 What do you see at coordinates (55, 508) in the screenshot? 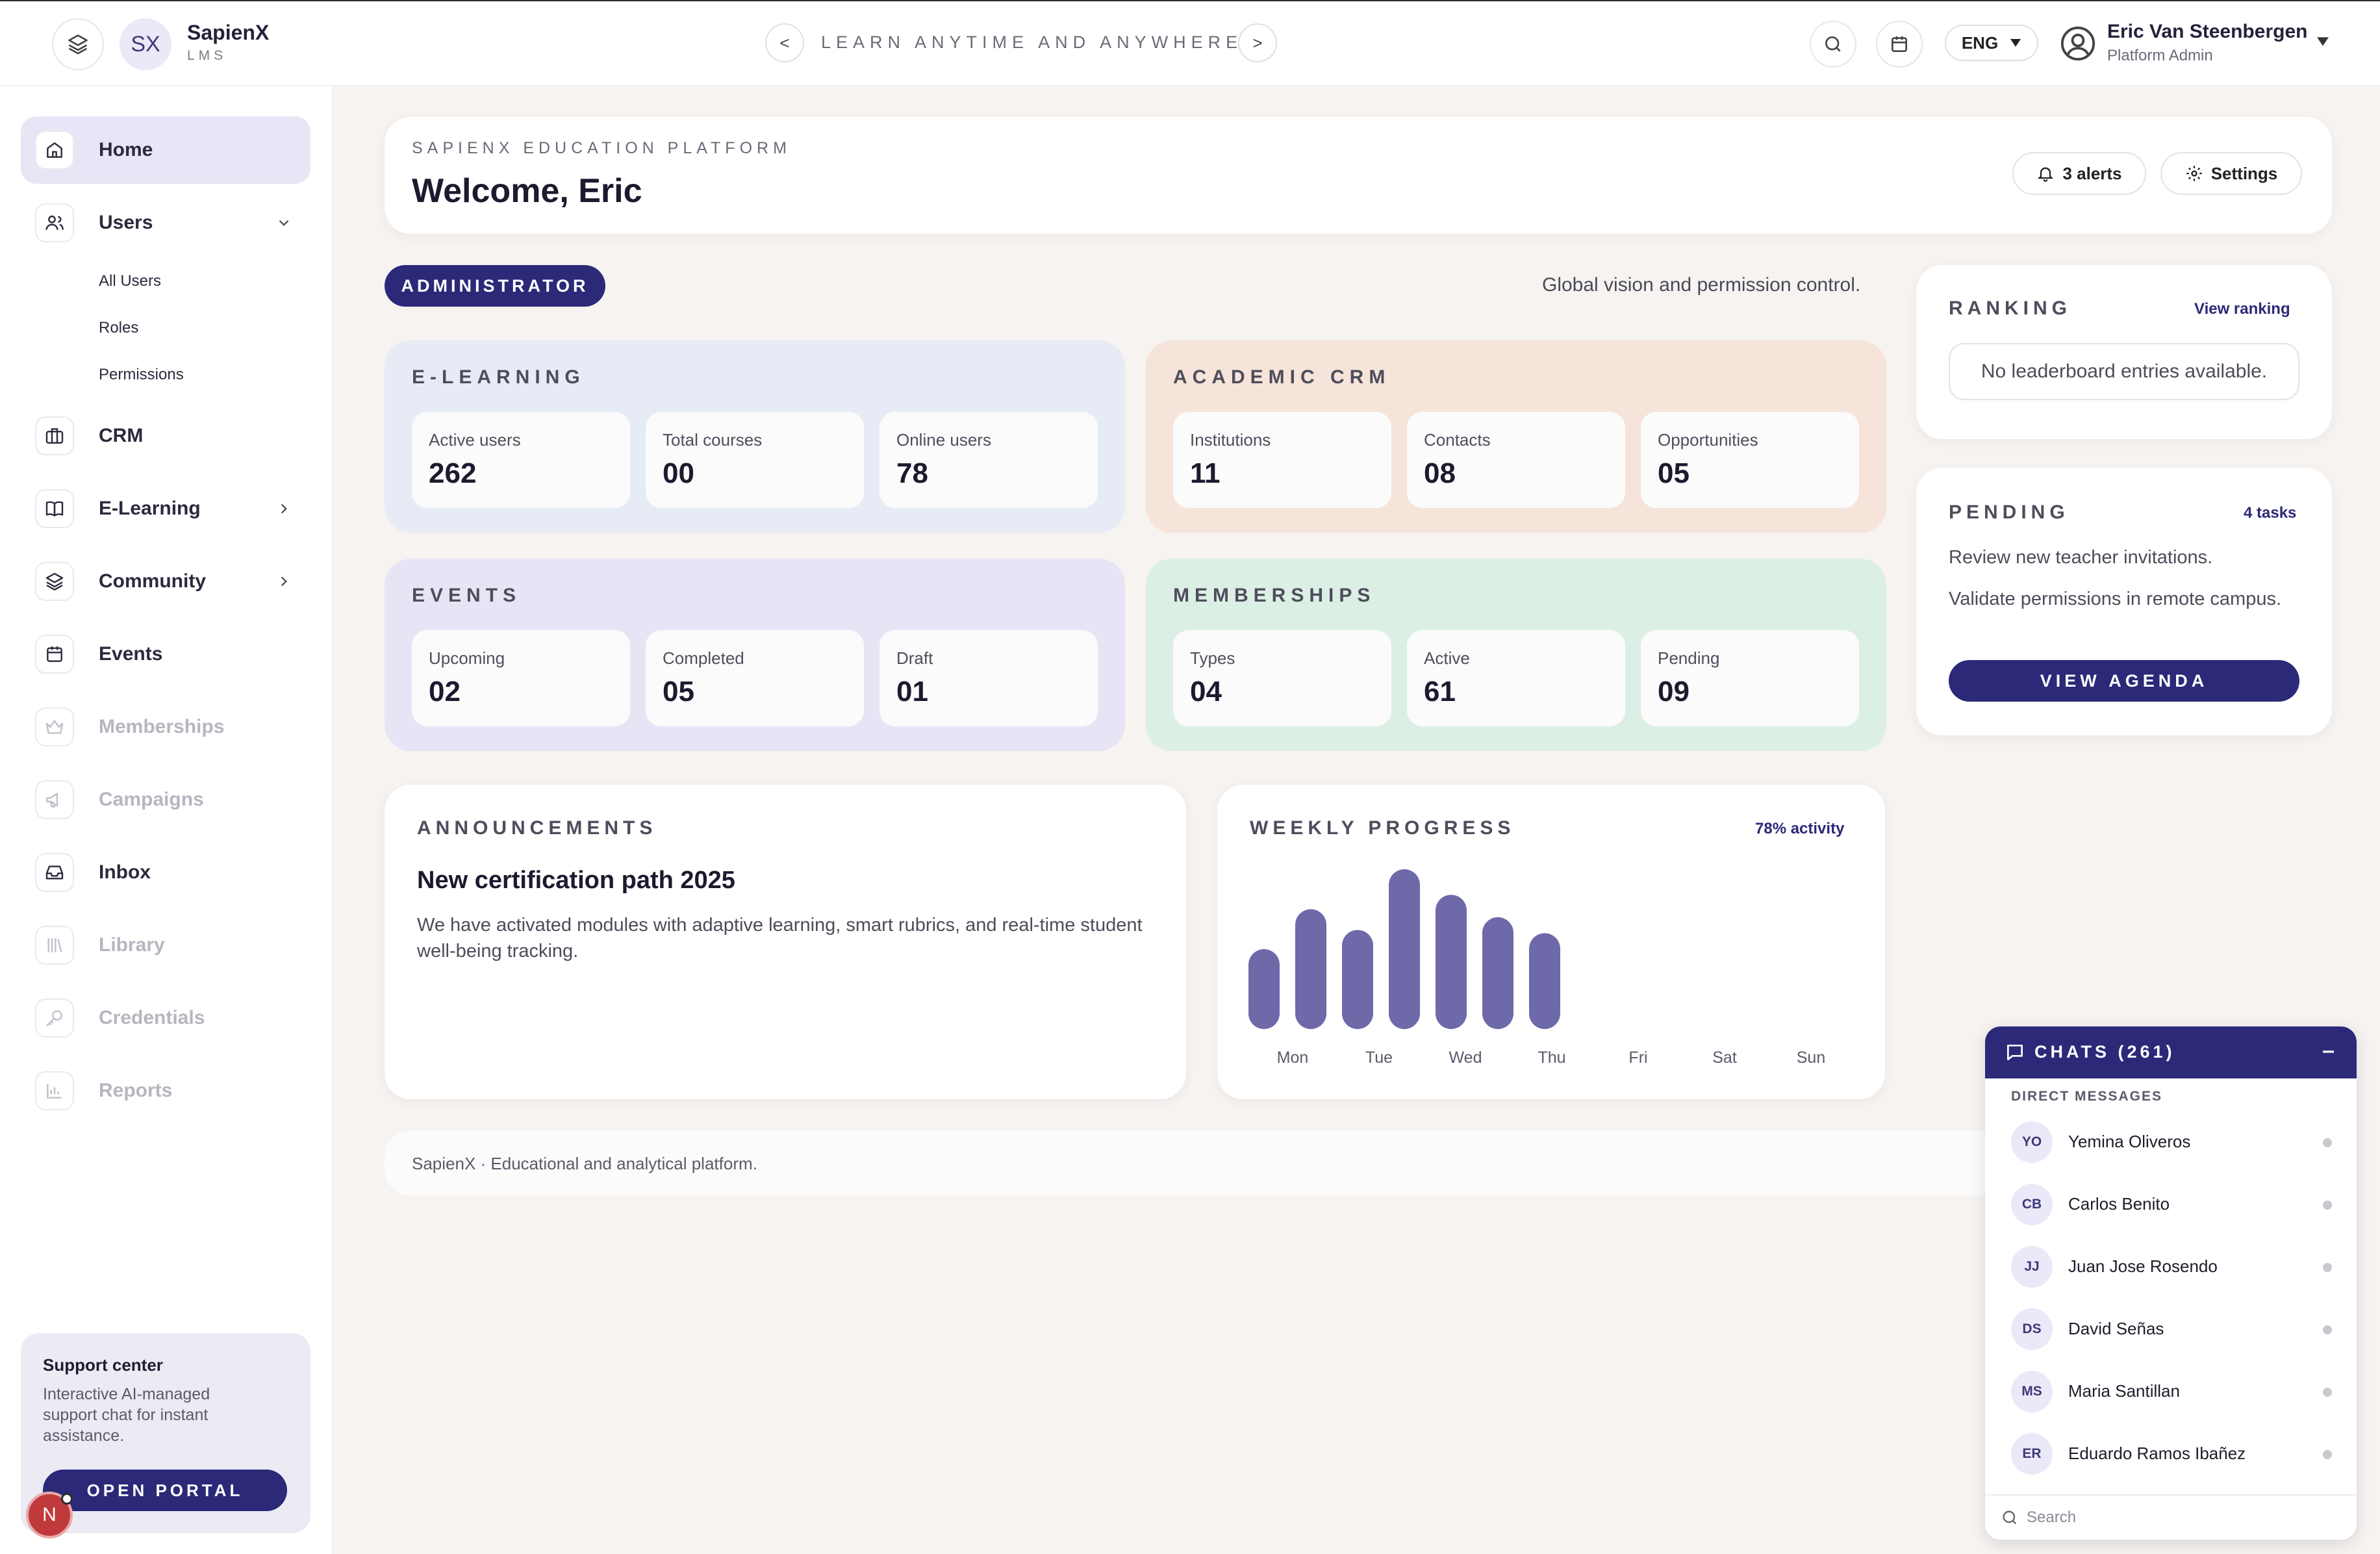
I see `book-icon` at bounding box center [55, 508].